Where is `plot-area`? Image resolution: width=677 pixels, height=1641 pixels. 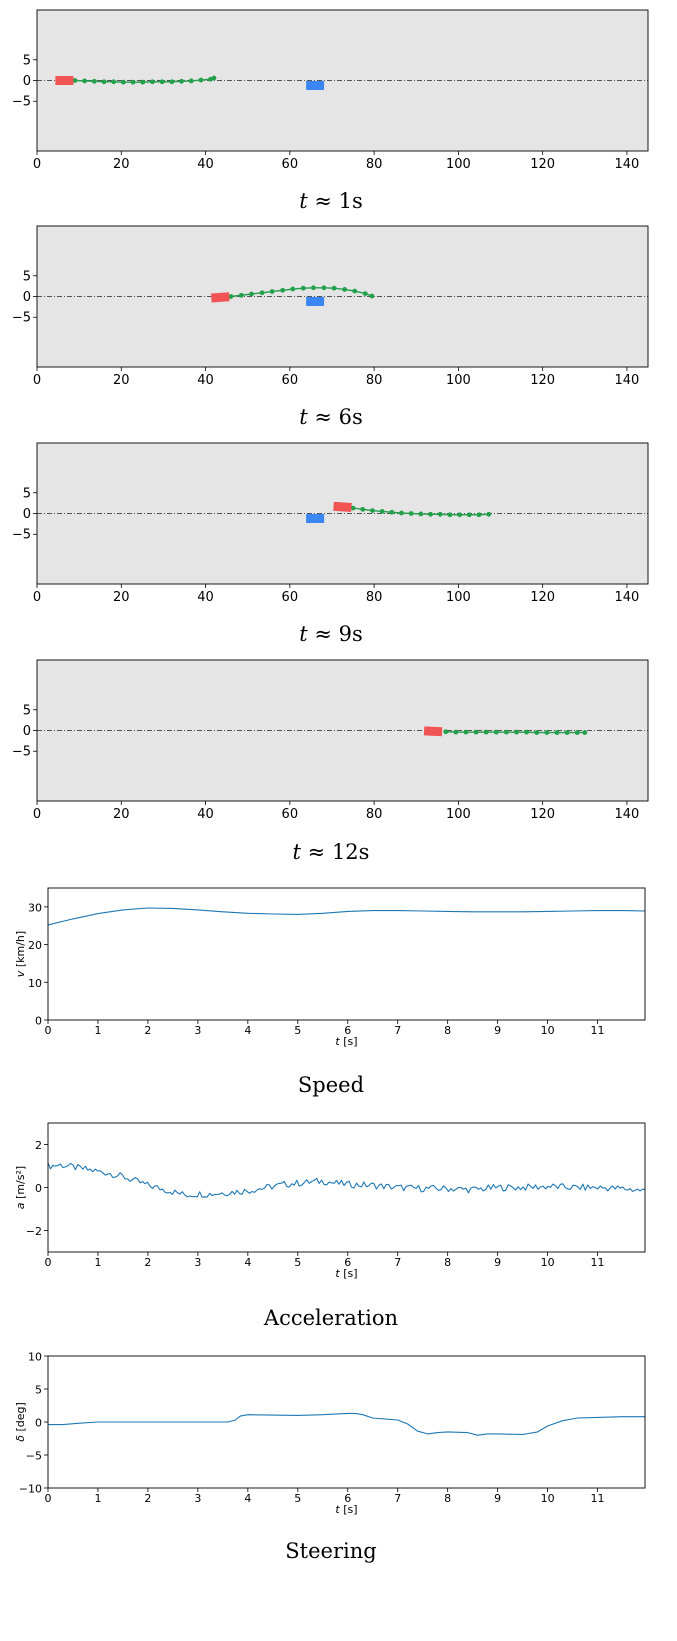
plot-area is located at coordinates (346, 1187).